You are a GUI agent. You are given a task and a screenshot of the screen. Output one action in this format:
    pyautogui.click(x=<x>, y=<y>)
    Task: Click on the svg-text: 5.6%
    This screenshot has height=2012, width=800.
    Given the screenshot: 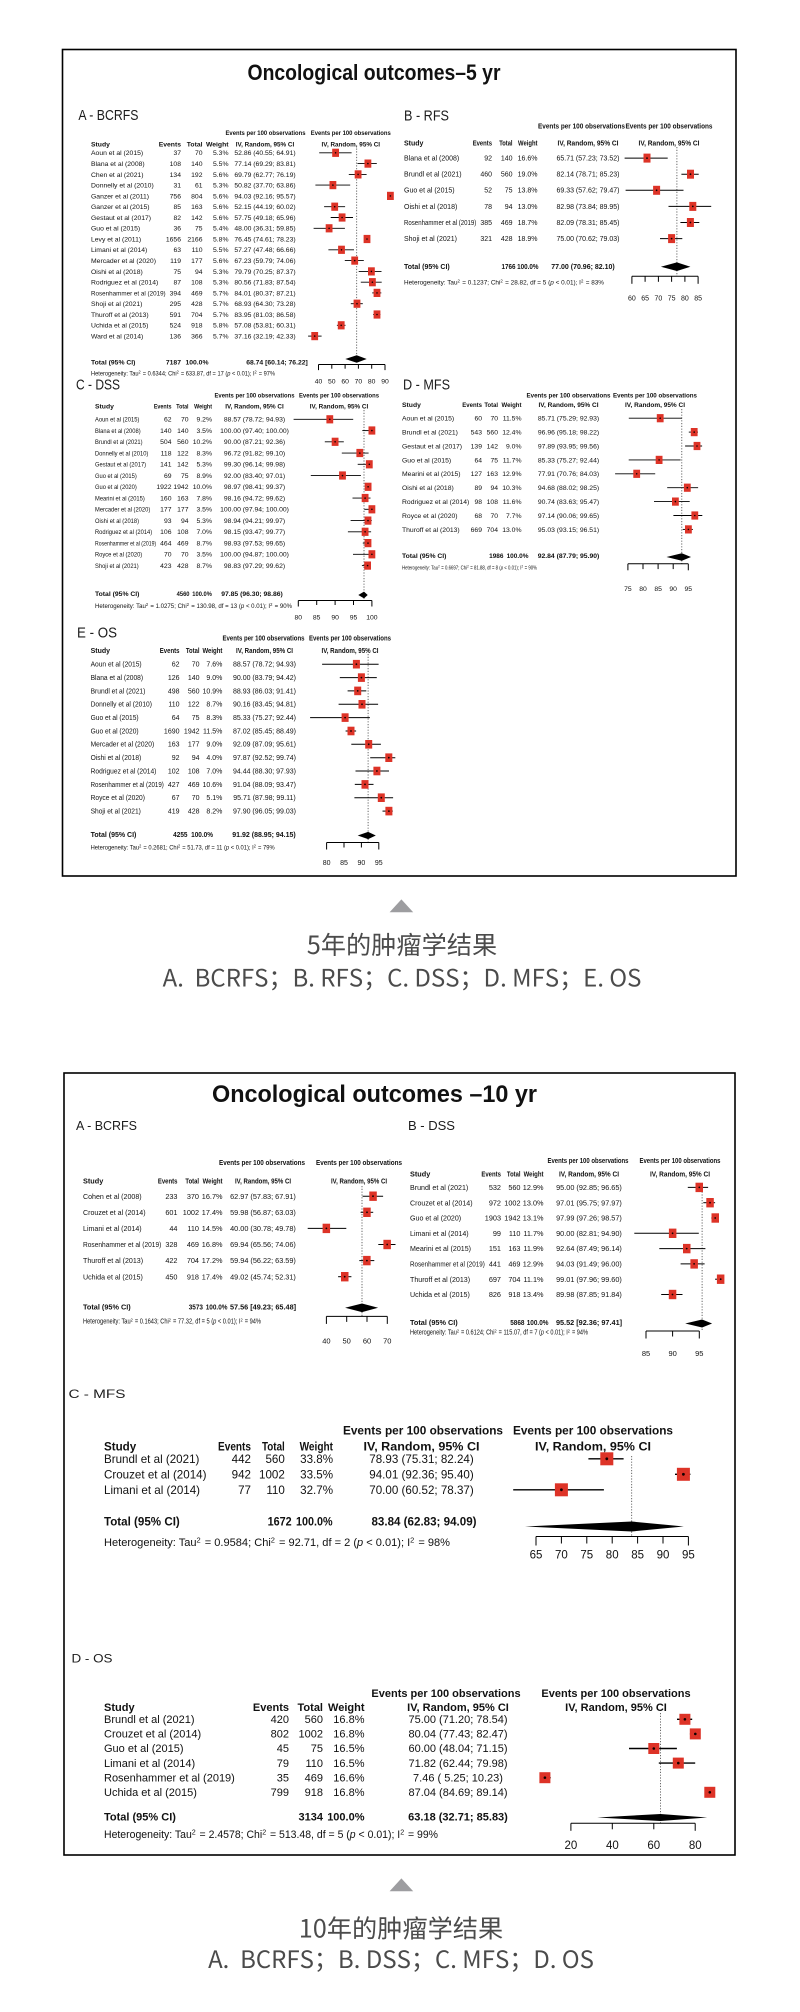 What is the action you would take?
    pyautogui.click(x=221, y=218)
    